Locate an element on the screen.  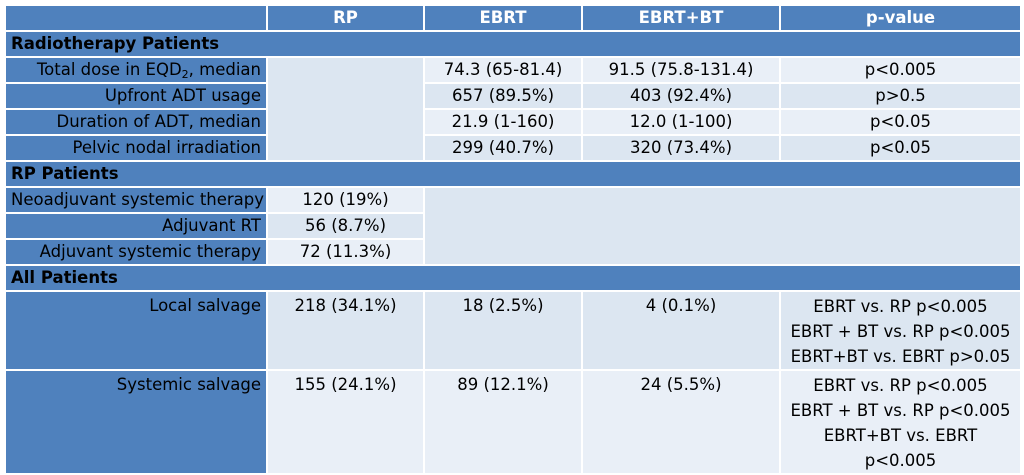
section-rp-patients: RP Patients is located at coordinates (513, 174).